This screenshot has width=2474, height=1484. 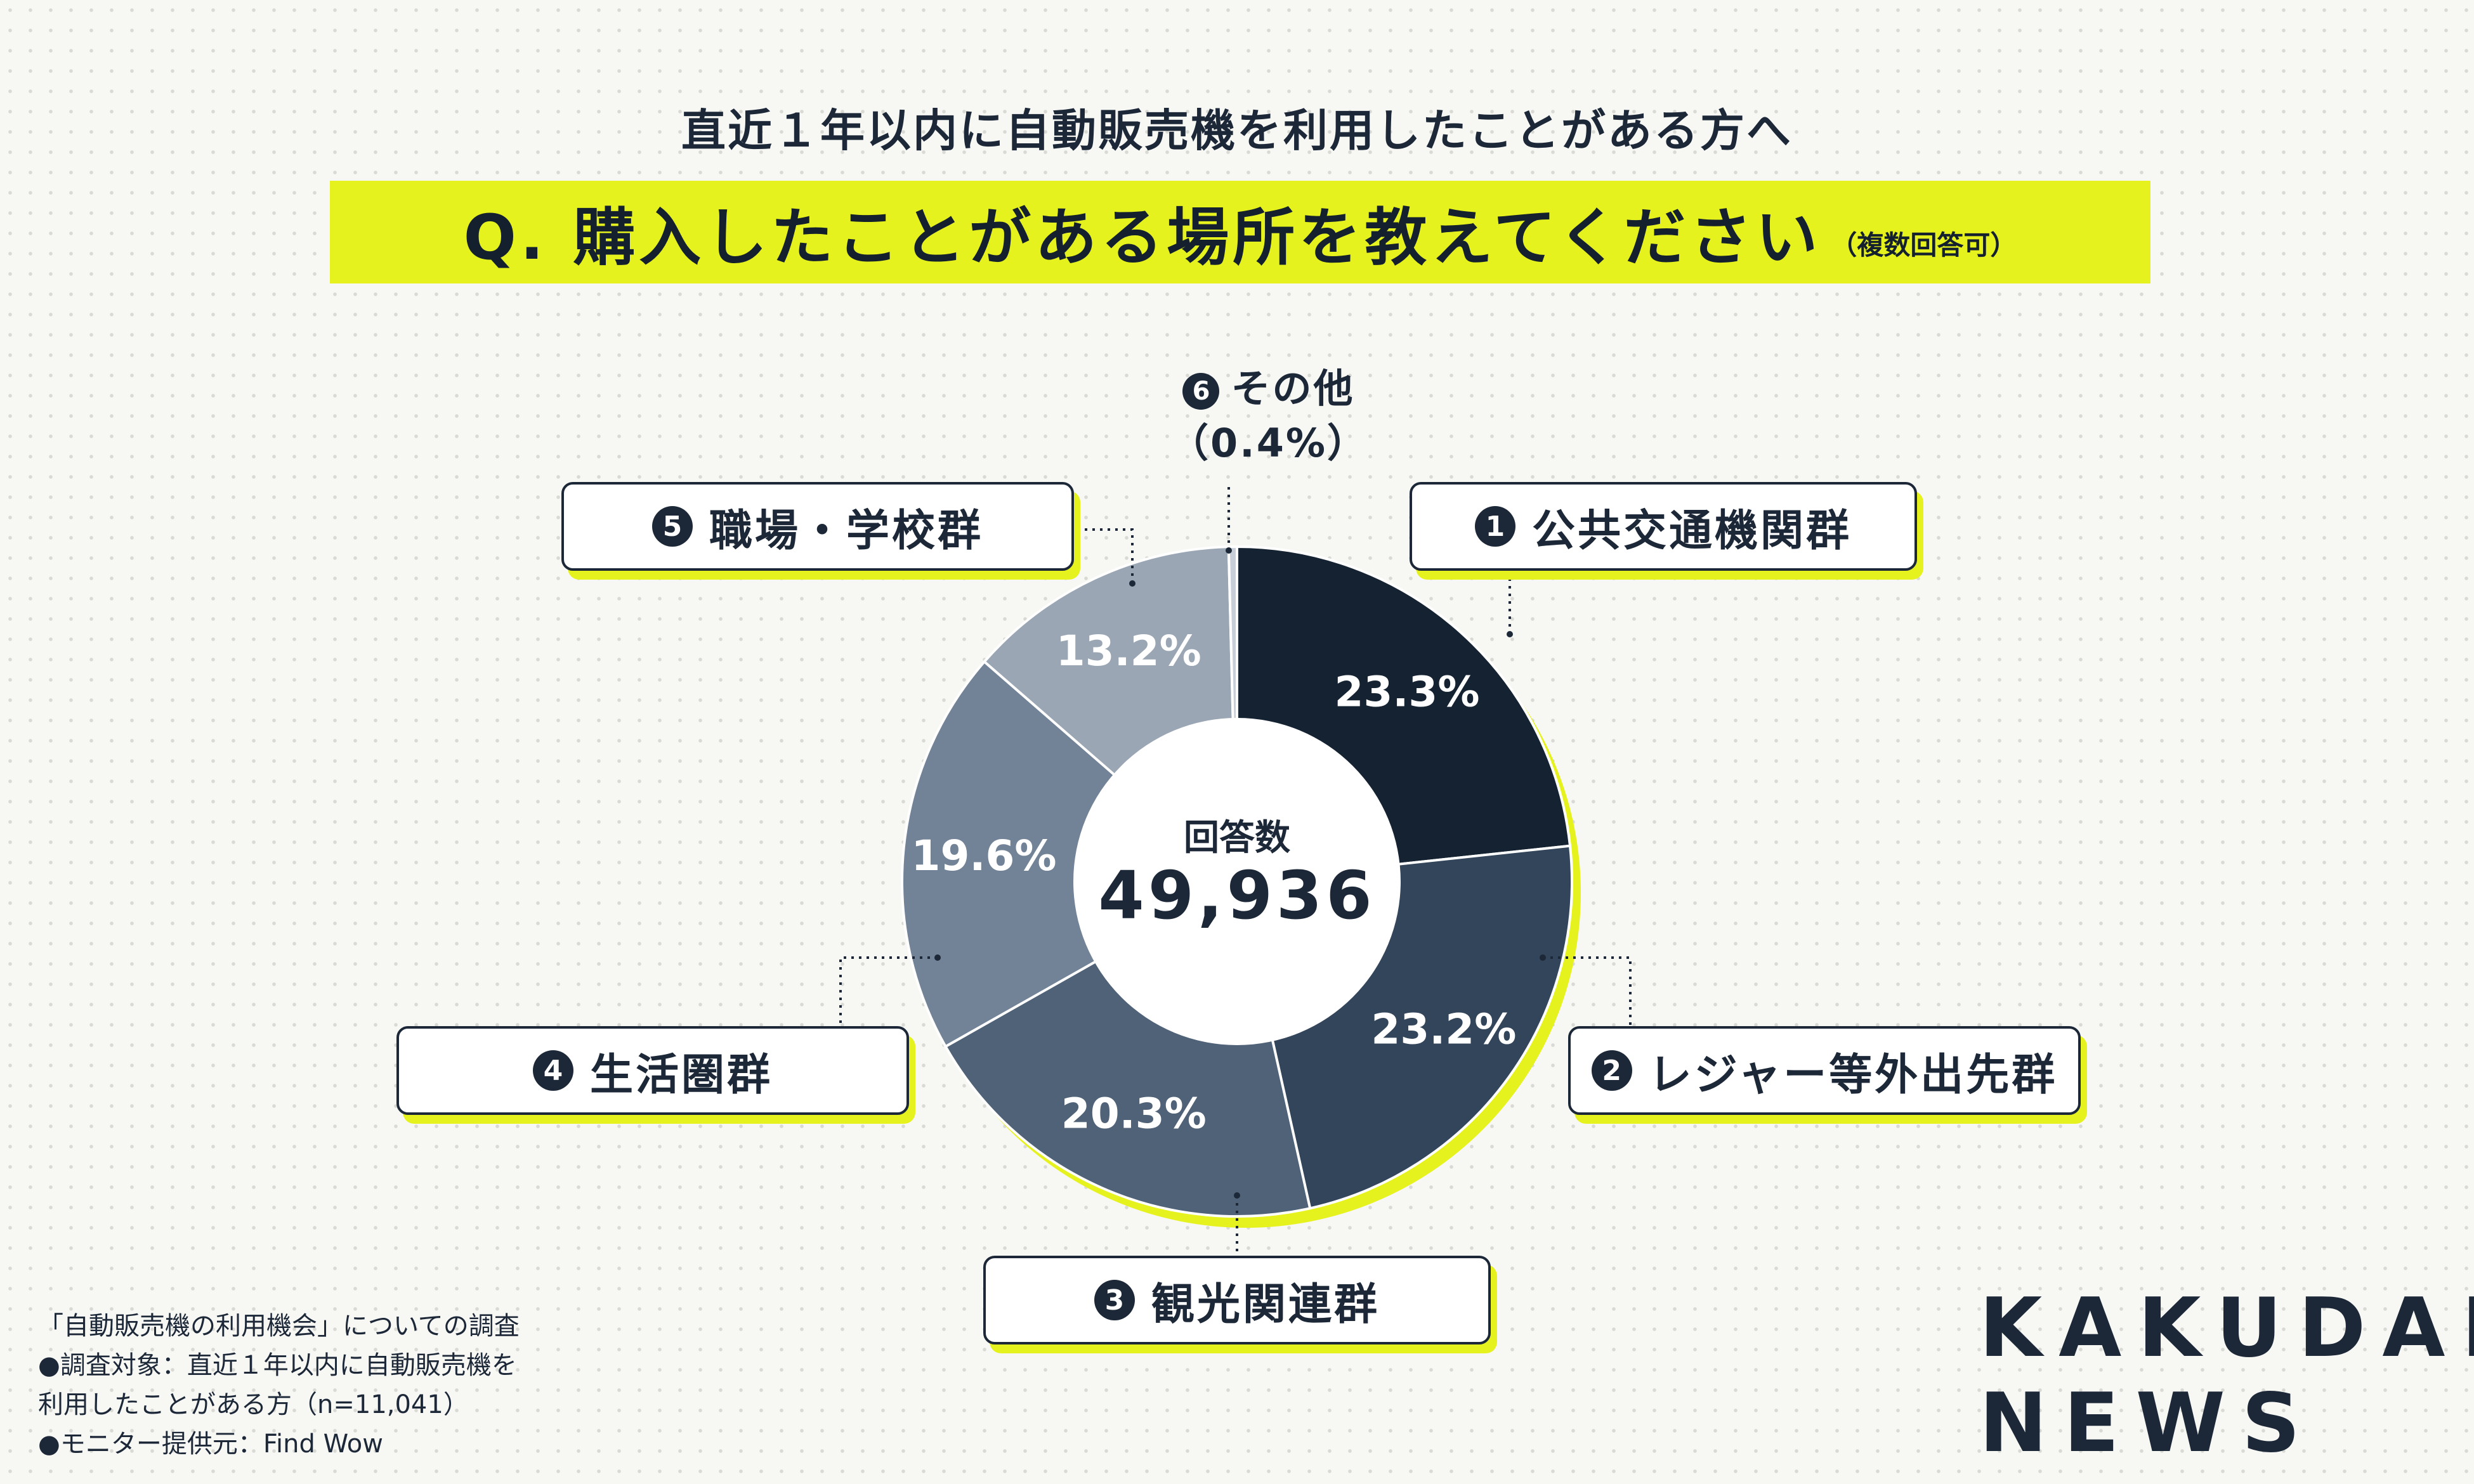 I want to click on number-badge-1: 1, so click(x=1494, y=526).